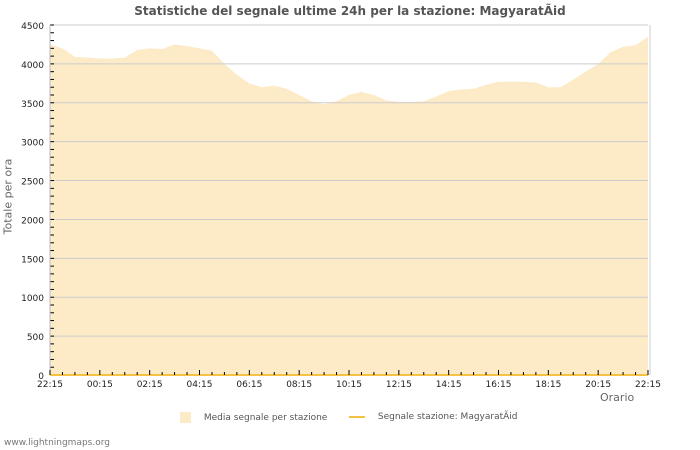  What do you see at coordinates (433, 417) in the screenshot?
I see `legend-item-station: Segnale stazione: MagyaratÃid` at bounding box center [433, 417].